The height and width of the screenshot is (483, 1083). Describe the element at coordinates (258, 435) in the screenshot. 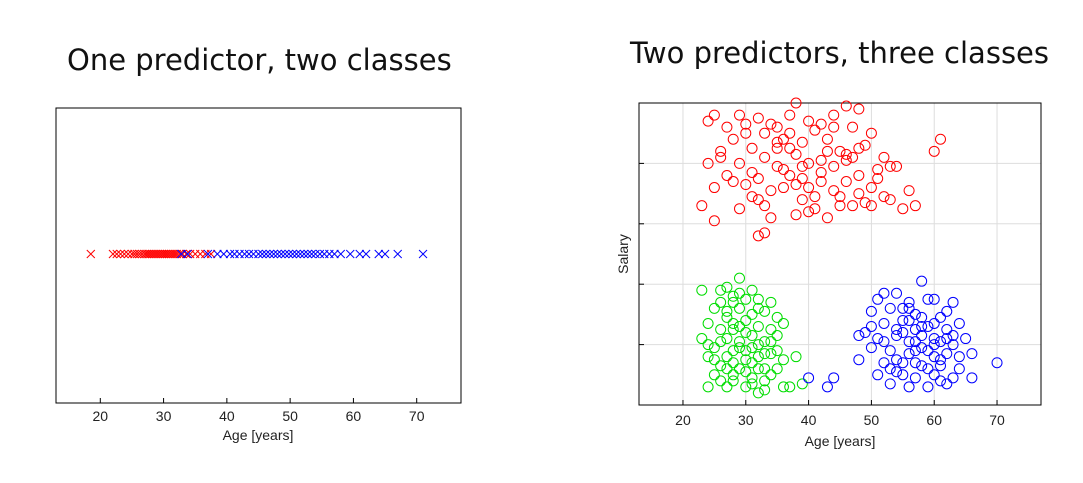

I see `left-x-axis-label: Age [years]` at that location.